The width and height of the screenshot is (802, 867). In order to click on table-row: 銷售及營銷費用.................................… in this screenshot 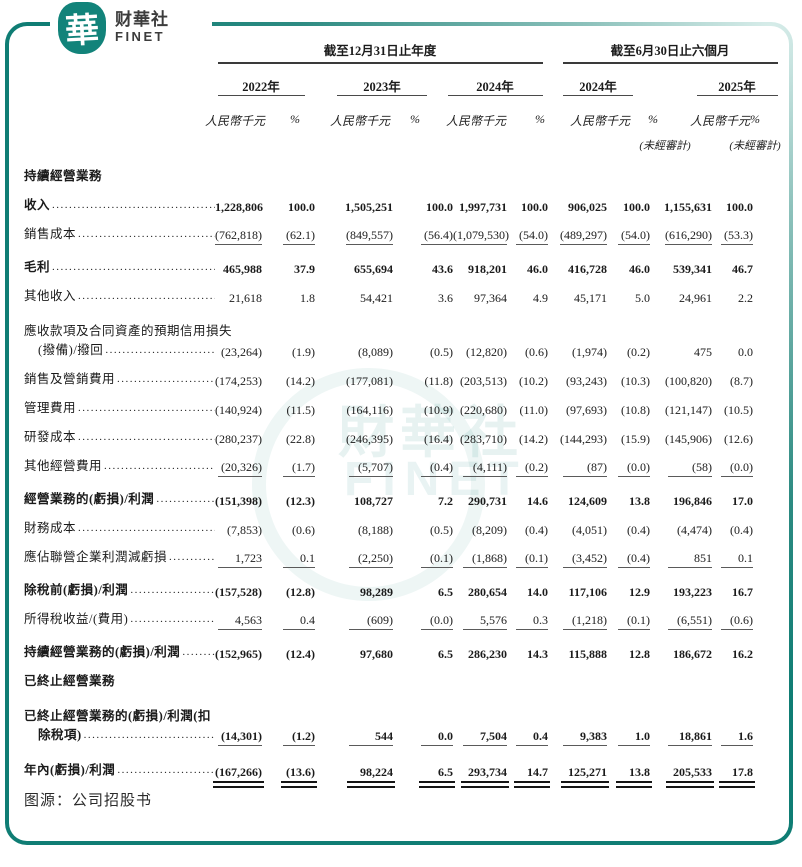, I will do `click(390, 377)`.